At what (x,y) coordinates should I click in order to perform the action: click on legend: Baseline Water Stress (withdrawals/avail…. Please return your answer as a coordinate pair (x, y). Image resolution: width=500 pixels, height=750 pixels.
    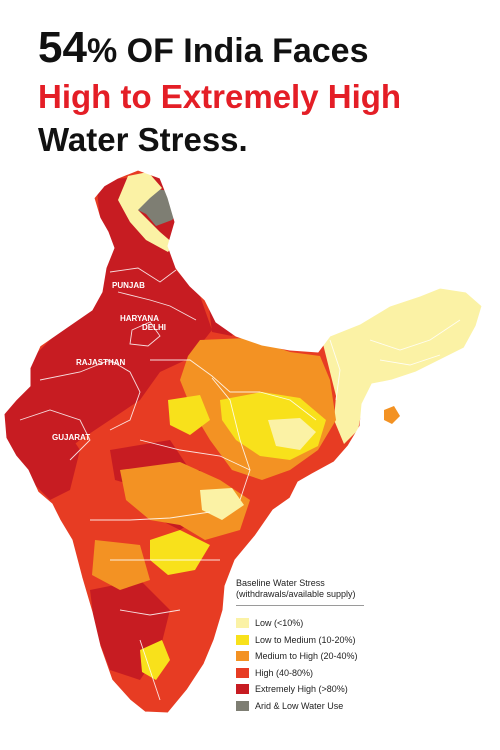
    Looking at the image, I should click on (306, 647).